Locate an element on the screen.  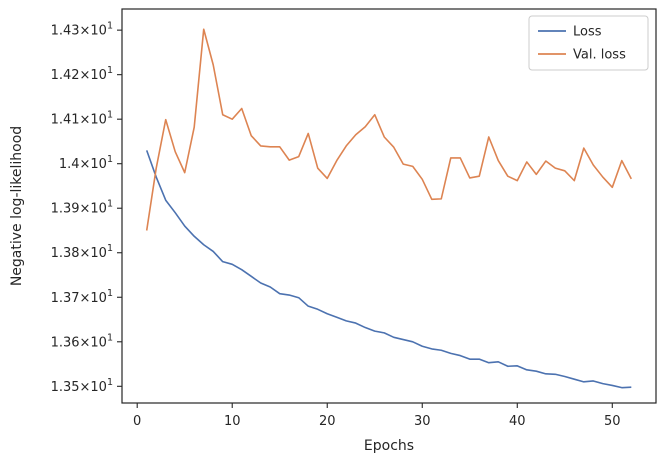
x-tick-label: 10 is located at coordinates (232, 421).